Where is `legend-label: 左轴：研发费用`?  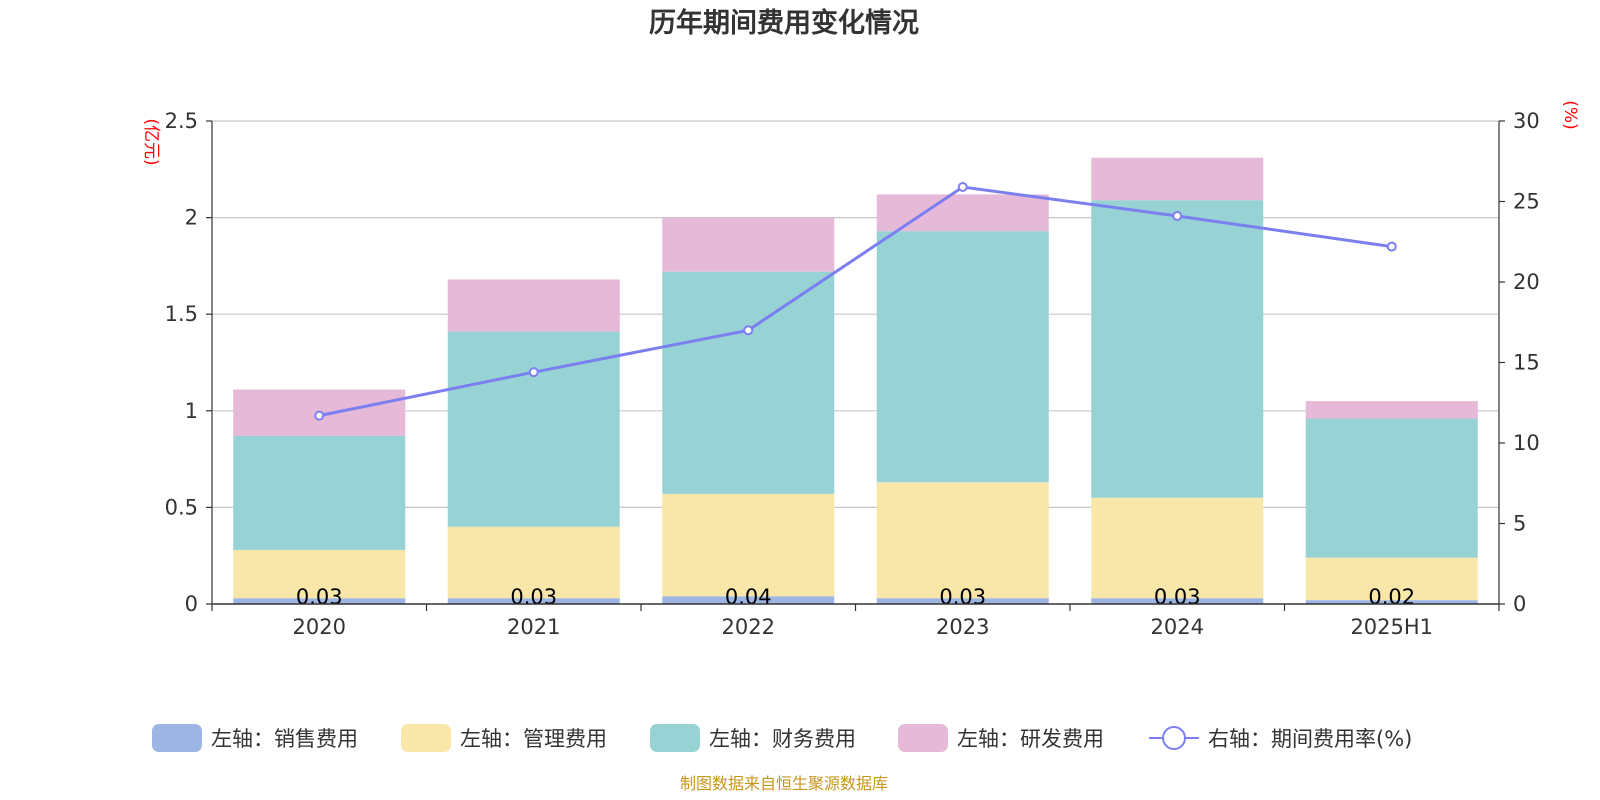 legend-label: 左轴：研发费用 is located at coordinates (1030, 739).